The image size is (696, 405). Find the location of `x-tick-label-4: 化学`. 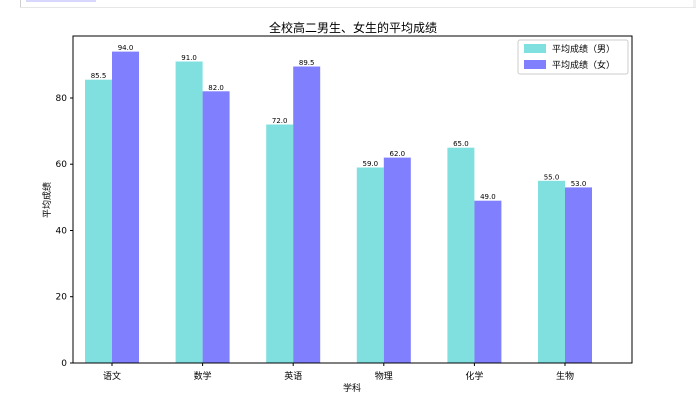

x-tick-label-4: 化学 is located at coordinates (474, 376).